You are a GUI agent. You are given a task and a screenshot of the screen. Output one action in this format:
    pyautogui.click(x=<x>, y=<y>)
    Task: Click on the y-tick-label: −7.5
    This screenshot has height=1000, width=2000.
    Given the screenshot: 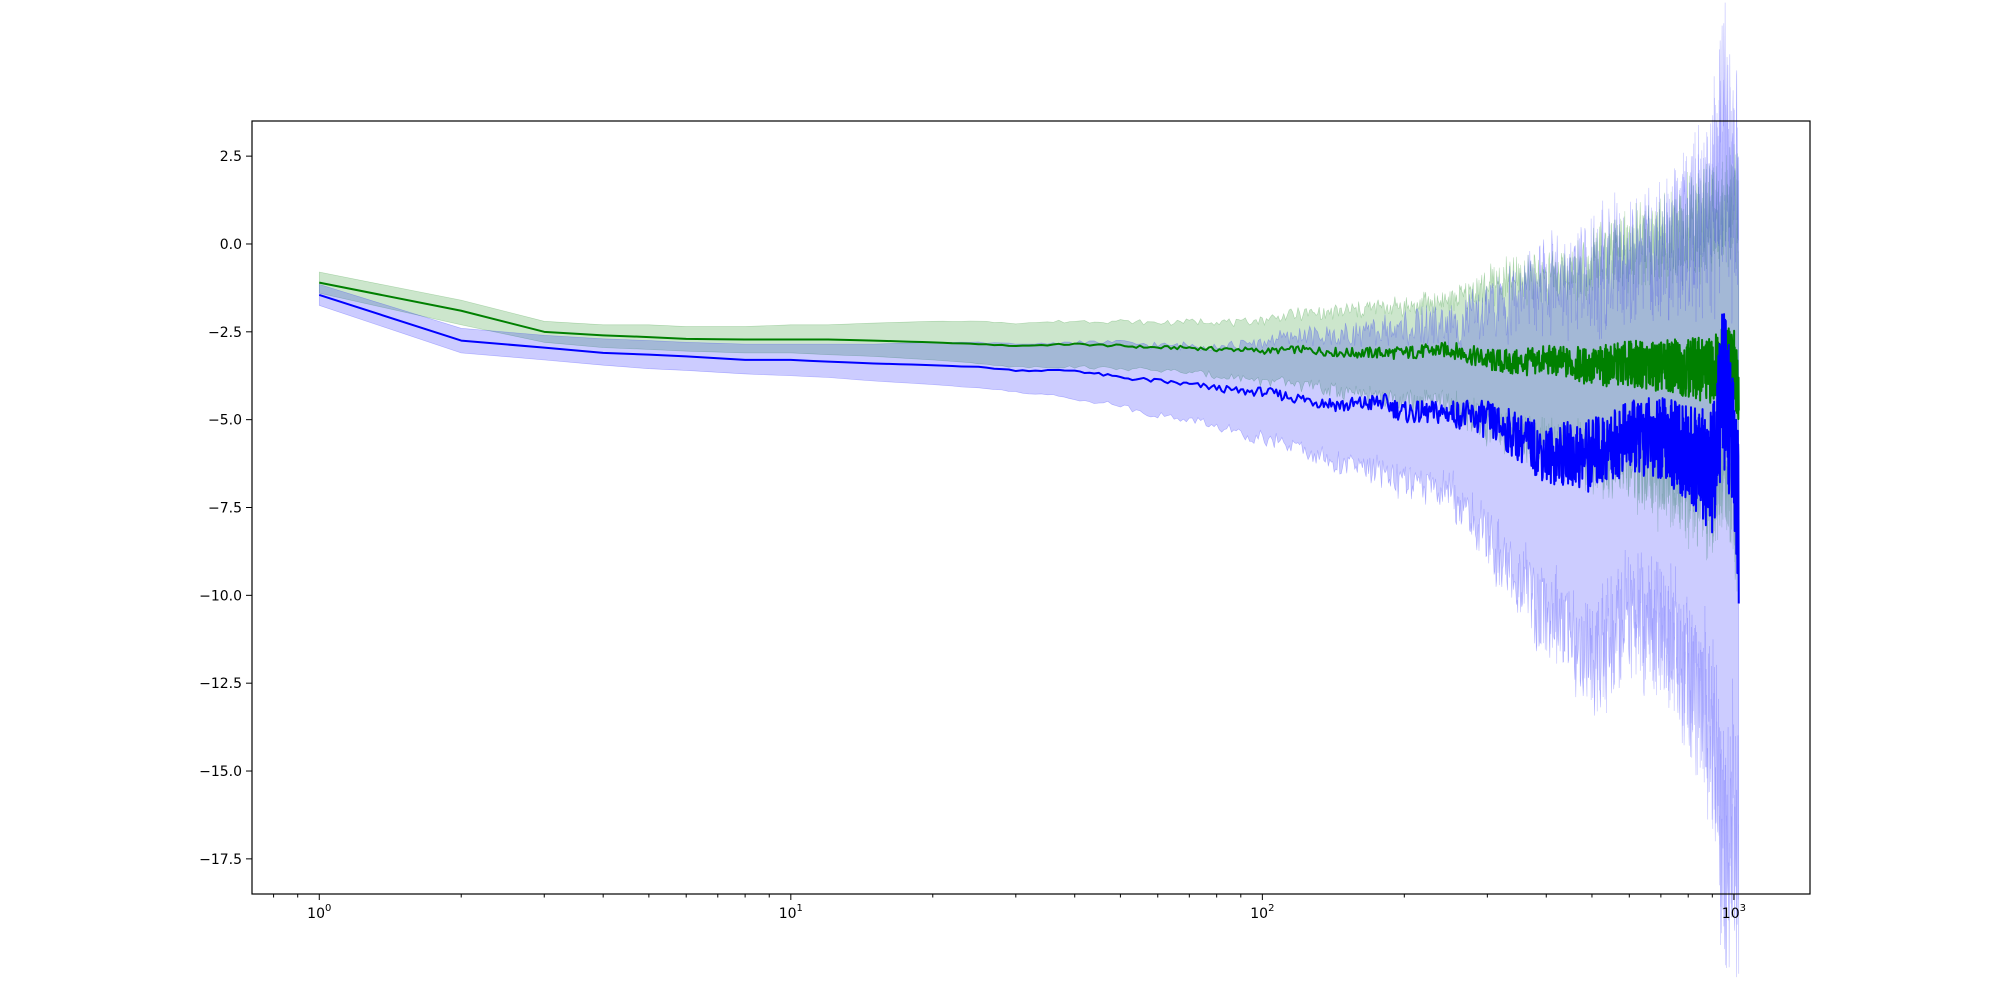 What is the action you would take?
    pyautogui.click(x=225, y=509)
    